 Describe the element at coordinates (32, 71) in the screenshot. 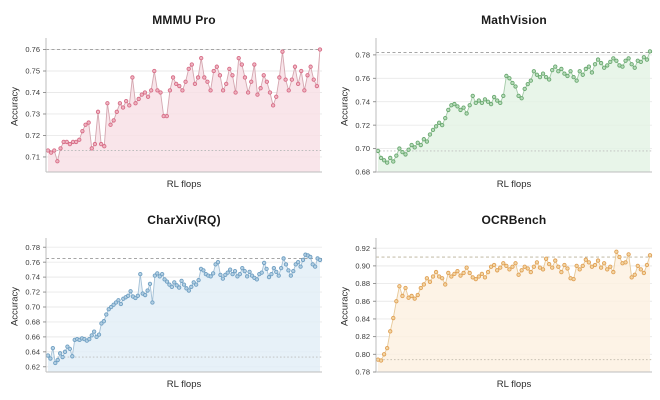

I see `svg-text: 0.75` at that location.